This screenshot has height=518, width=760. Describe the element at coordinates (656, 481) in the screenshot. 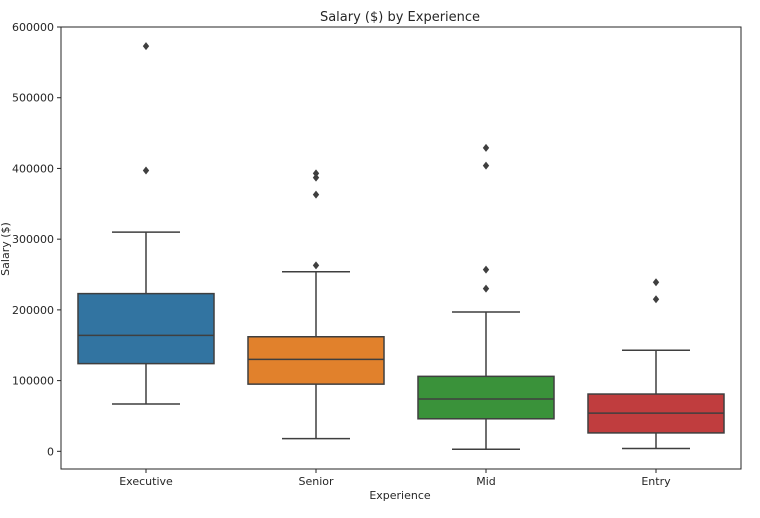

I see `x-tick-label: Entry` at that location.